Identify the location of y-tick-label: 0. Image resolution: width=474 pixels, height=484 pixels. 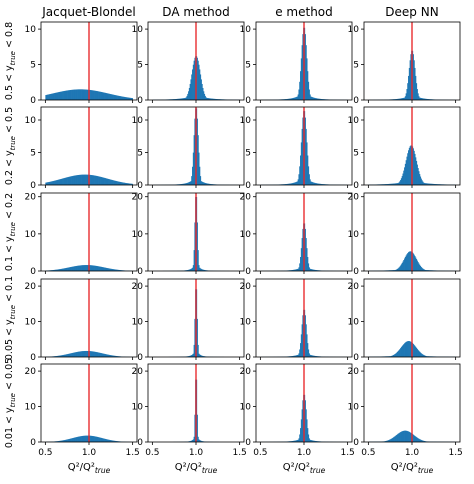
(356, 272).